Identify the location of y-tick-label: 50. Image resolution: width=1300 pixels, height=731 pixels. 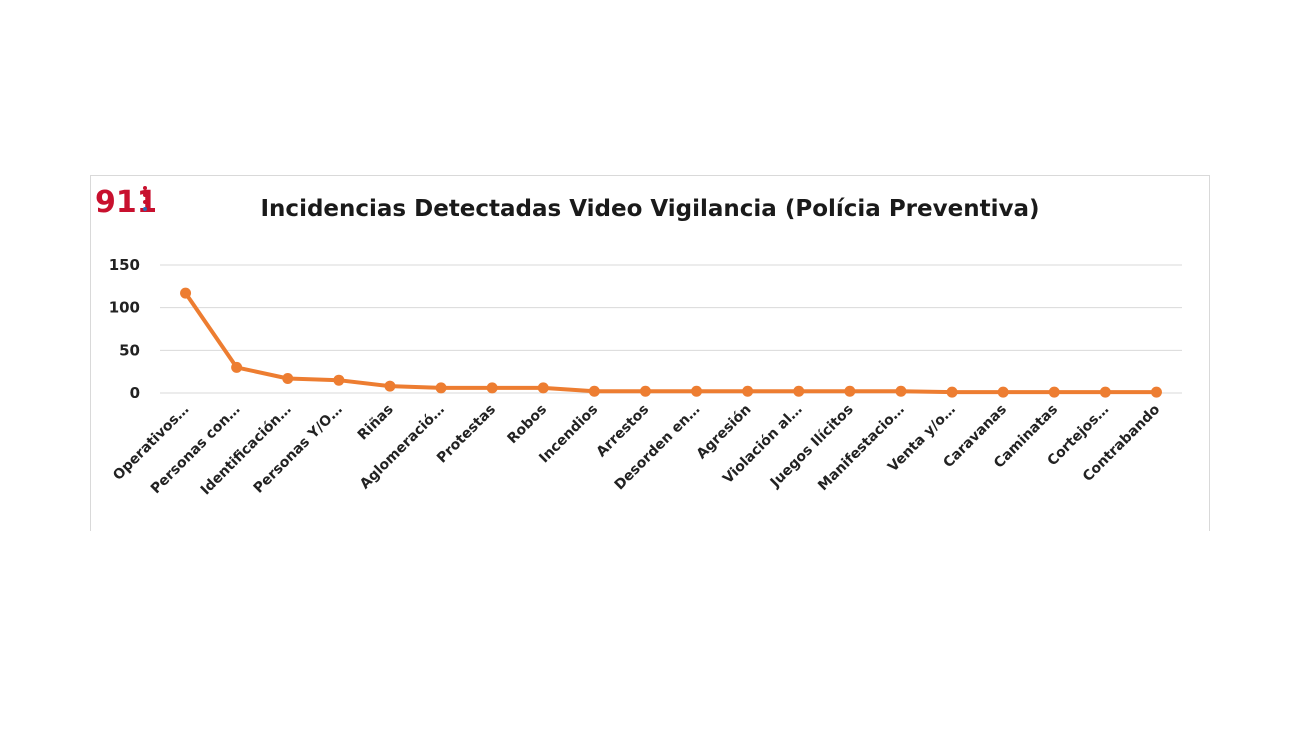
(129, 350).